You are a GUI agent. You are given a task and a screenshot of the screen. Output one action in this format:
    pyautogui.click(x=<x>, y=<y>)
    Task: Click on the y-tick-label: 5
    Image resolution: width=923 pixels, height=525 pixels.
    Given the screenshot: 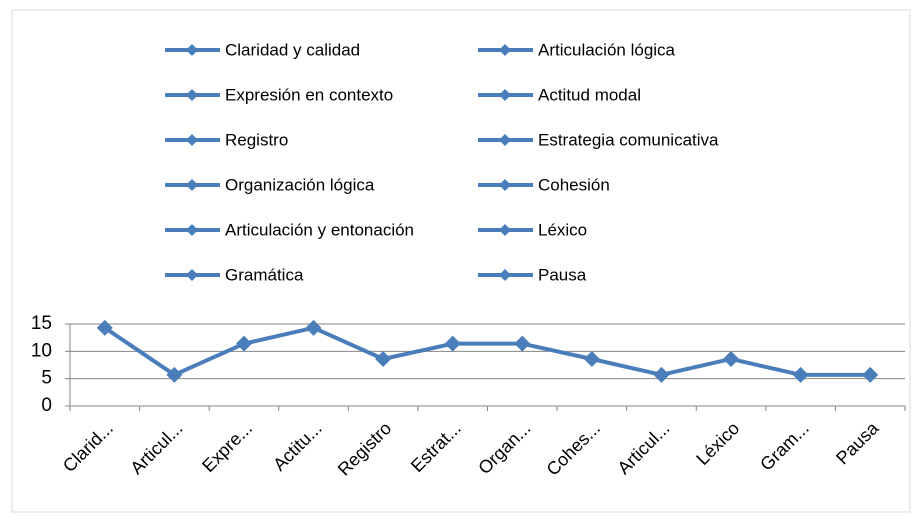 What is the action you would take?
    pyautogui.click(x=46, y=378)
    